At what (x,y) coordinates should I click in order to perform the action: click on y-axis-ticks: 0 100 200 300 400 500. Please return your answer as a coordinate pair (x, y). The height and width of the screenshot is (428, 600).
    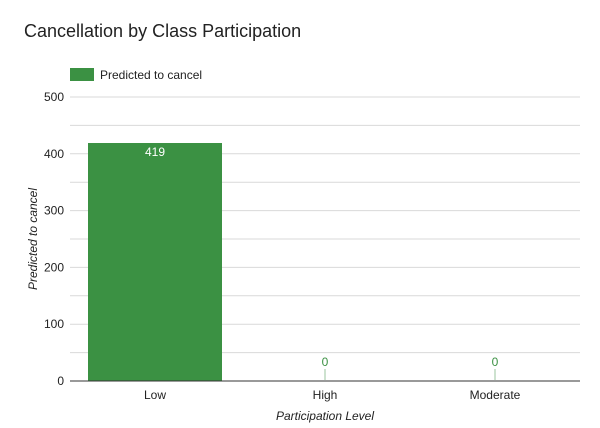
    Looking at the image, I should click on (54, 239).